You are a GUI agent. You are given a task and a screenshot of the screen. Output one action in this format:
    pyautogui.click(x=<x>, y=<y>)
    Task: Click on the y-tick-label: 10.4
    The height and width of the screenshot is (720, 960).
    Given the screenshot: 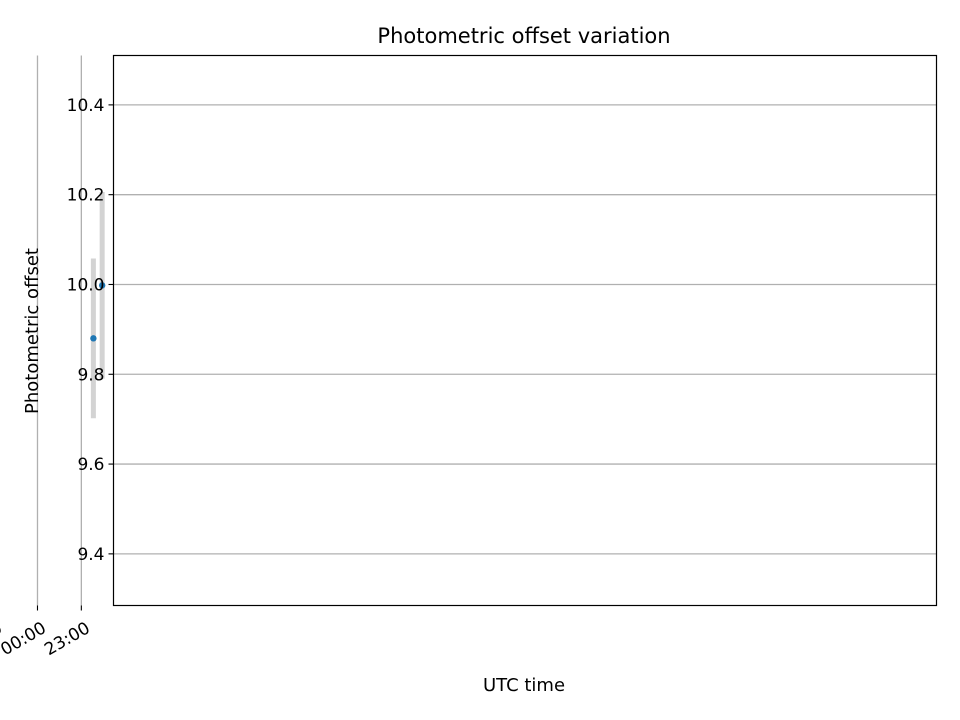 What is the action you would take?
    pyautogui.click(x=86, y=106)
    